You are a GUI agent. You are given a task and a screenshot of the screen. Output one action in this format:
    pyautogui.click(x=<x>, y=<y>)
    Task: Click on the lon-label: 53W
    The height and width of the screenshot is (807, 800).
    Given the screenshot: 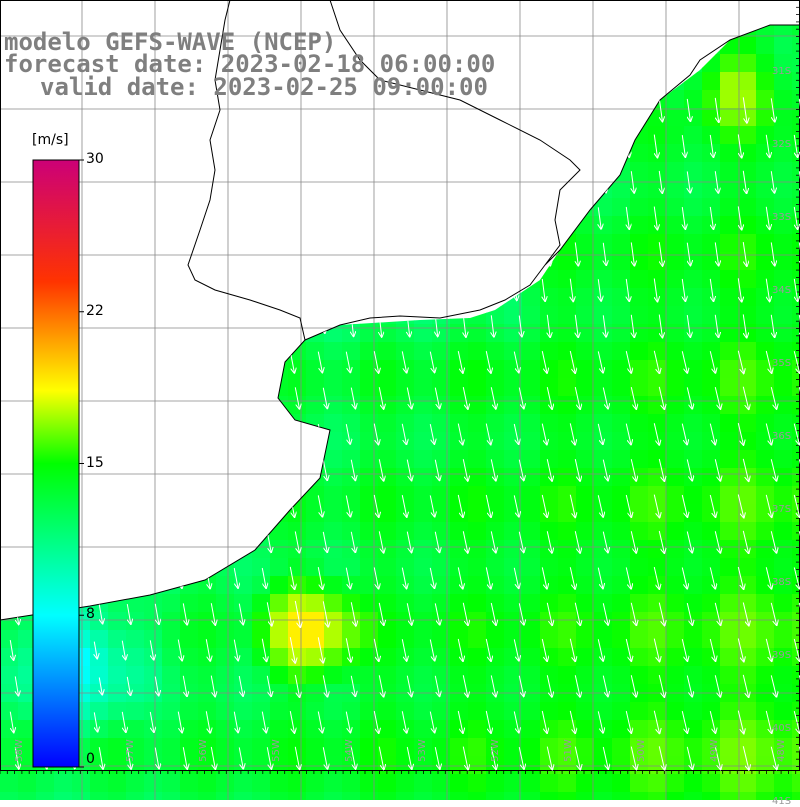 What is the action you would take?
    pyautogui.click(x=422, y=750)
    